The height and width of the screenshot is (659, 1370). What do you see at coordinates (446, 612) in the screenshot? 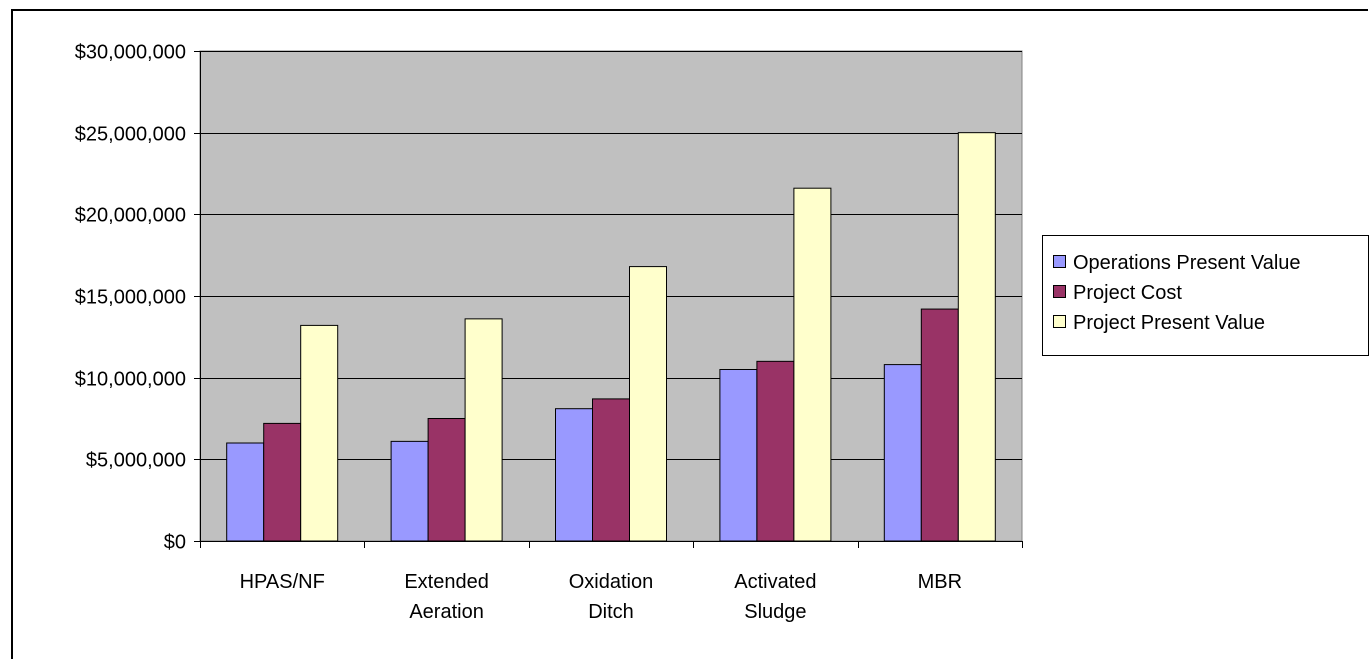
I see `x-tick-label-line: Aeration` at bounding box center [446, 612].